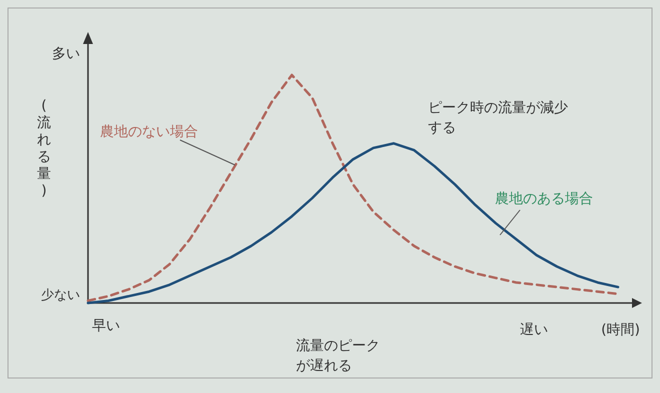 The height and width of the screenshot is (393, 660). What do you see at coordinates (498, 118) in the screenshot?
I see `annotation: ピーク時の流量が減少する` at bounding box center [498, 118].